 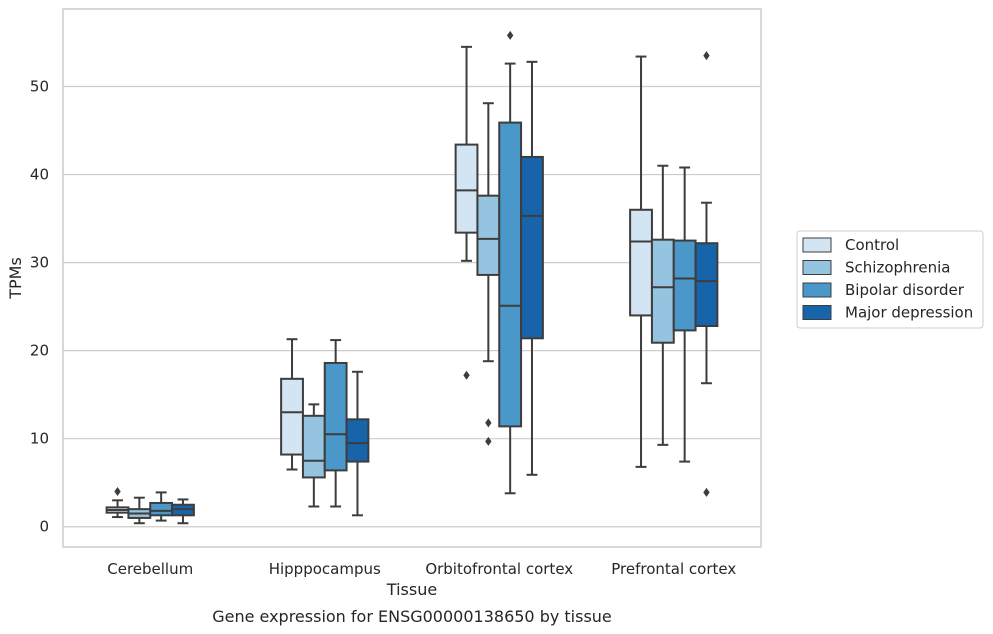 What do you see at coordinates (39, 263) in the screenshot?
I see `y-tick-label: 30` at bounding box center [39, 263].